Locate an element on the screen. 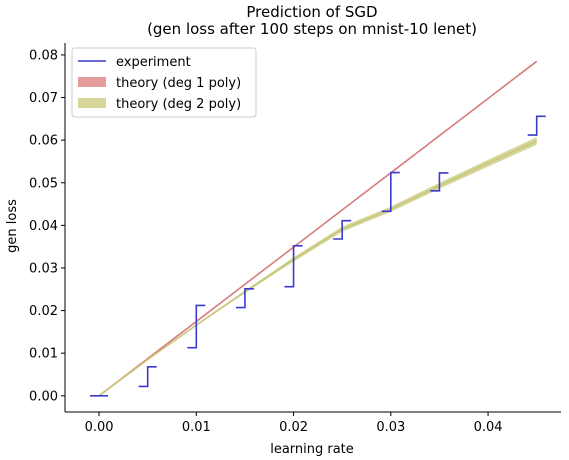  legend-frame is located at coordinates (164, 82).